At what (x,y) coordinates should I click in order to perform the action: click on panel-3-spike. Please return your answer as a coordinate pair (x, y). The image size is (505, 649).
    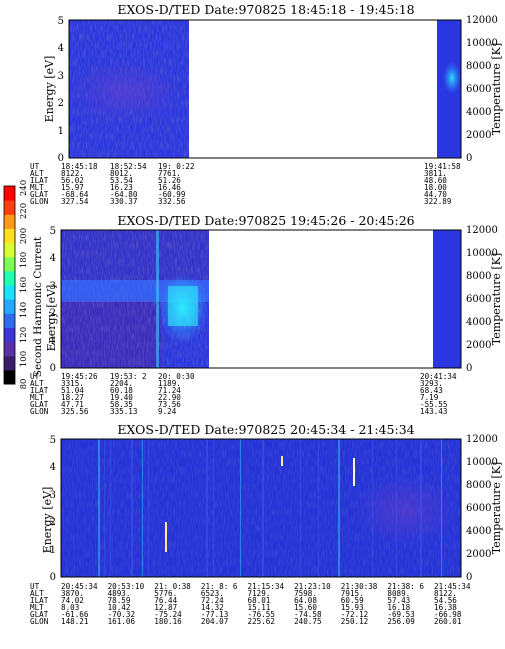
    Looking at the image, I should click on (166, 537).